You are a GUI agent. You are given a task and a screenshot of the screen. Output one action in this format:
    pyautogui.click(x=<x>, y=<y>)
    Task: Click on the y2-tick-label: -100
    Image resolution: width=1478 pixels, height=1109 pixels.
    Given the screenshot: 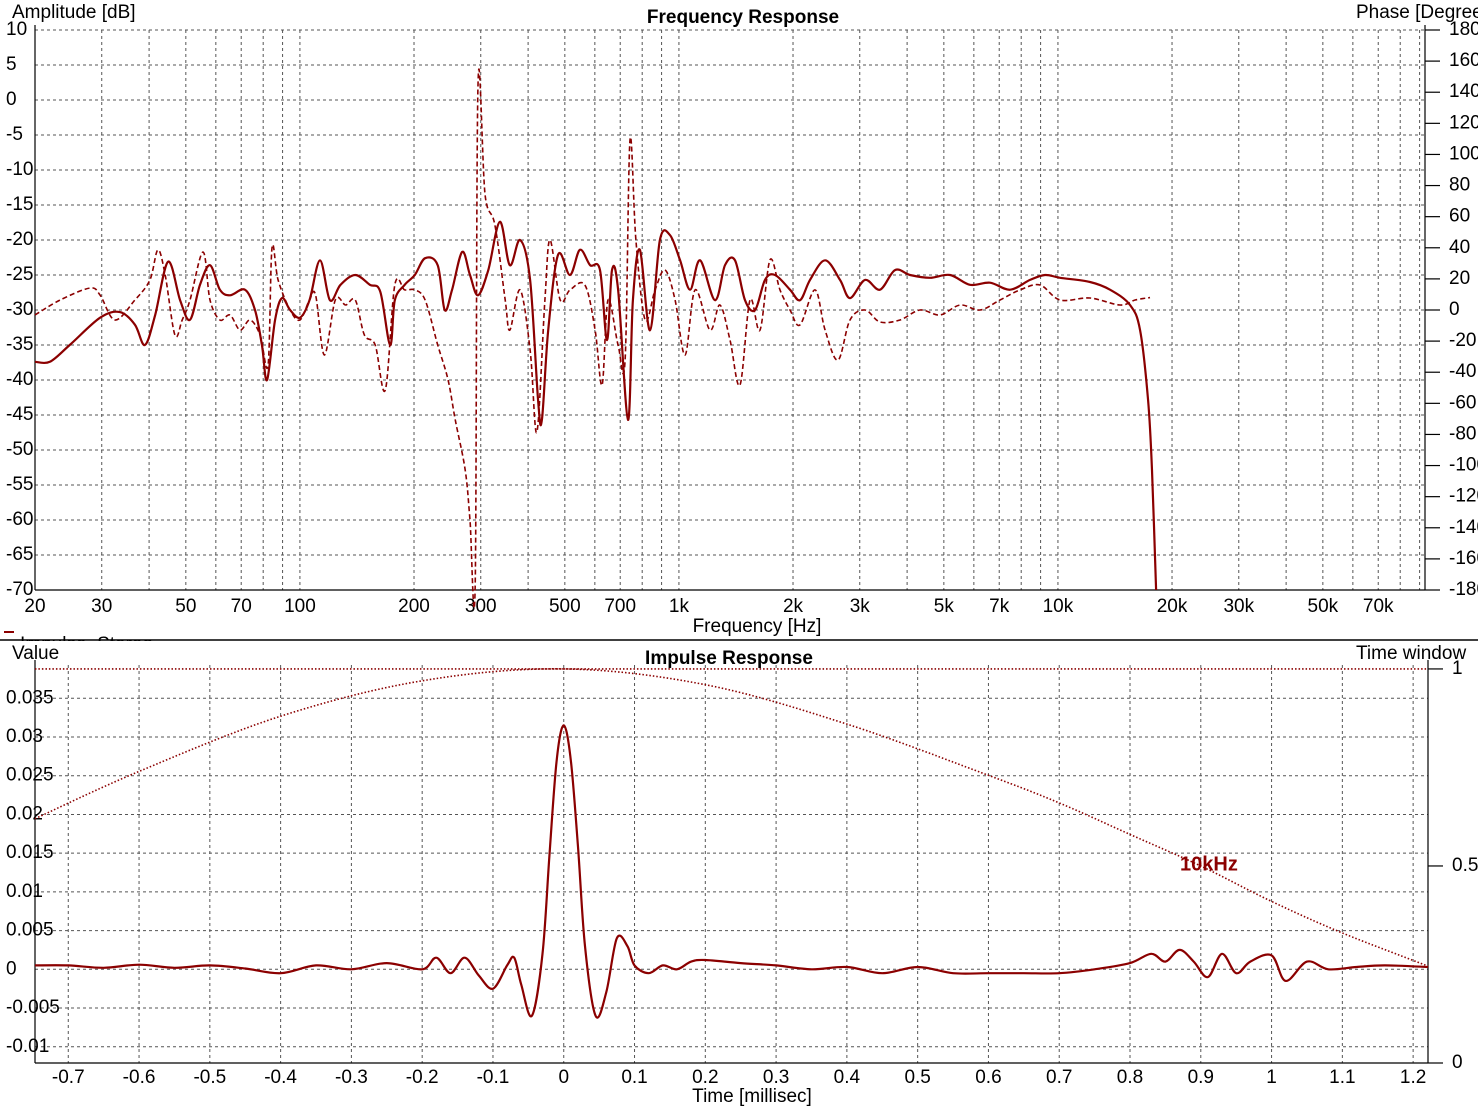 What is the action you would take?
    pyautogui.click(x=1463, y=465)
    